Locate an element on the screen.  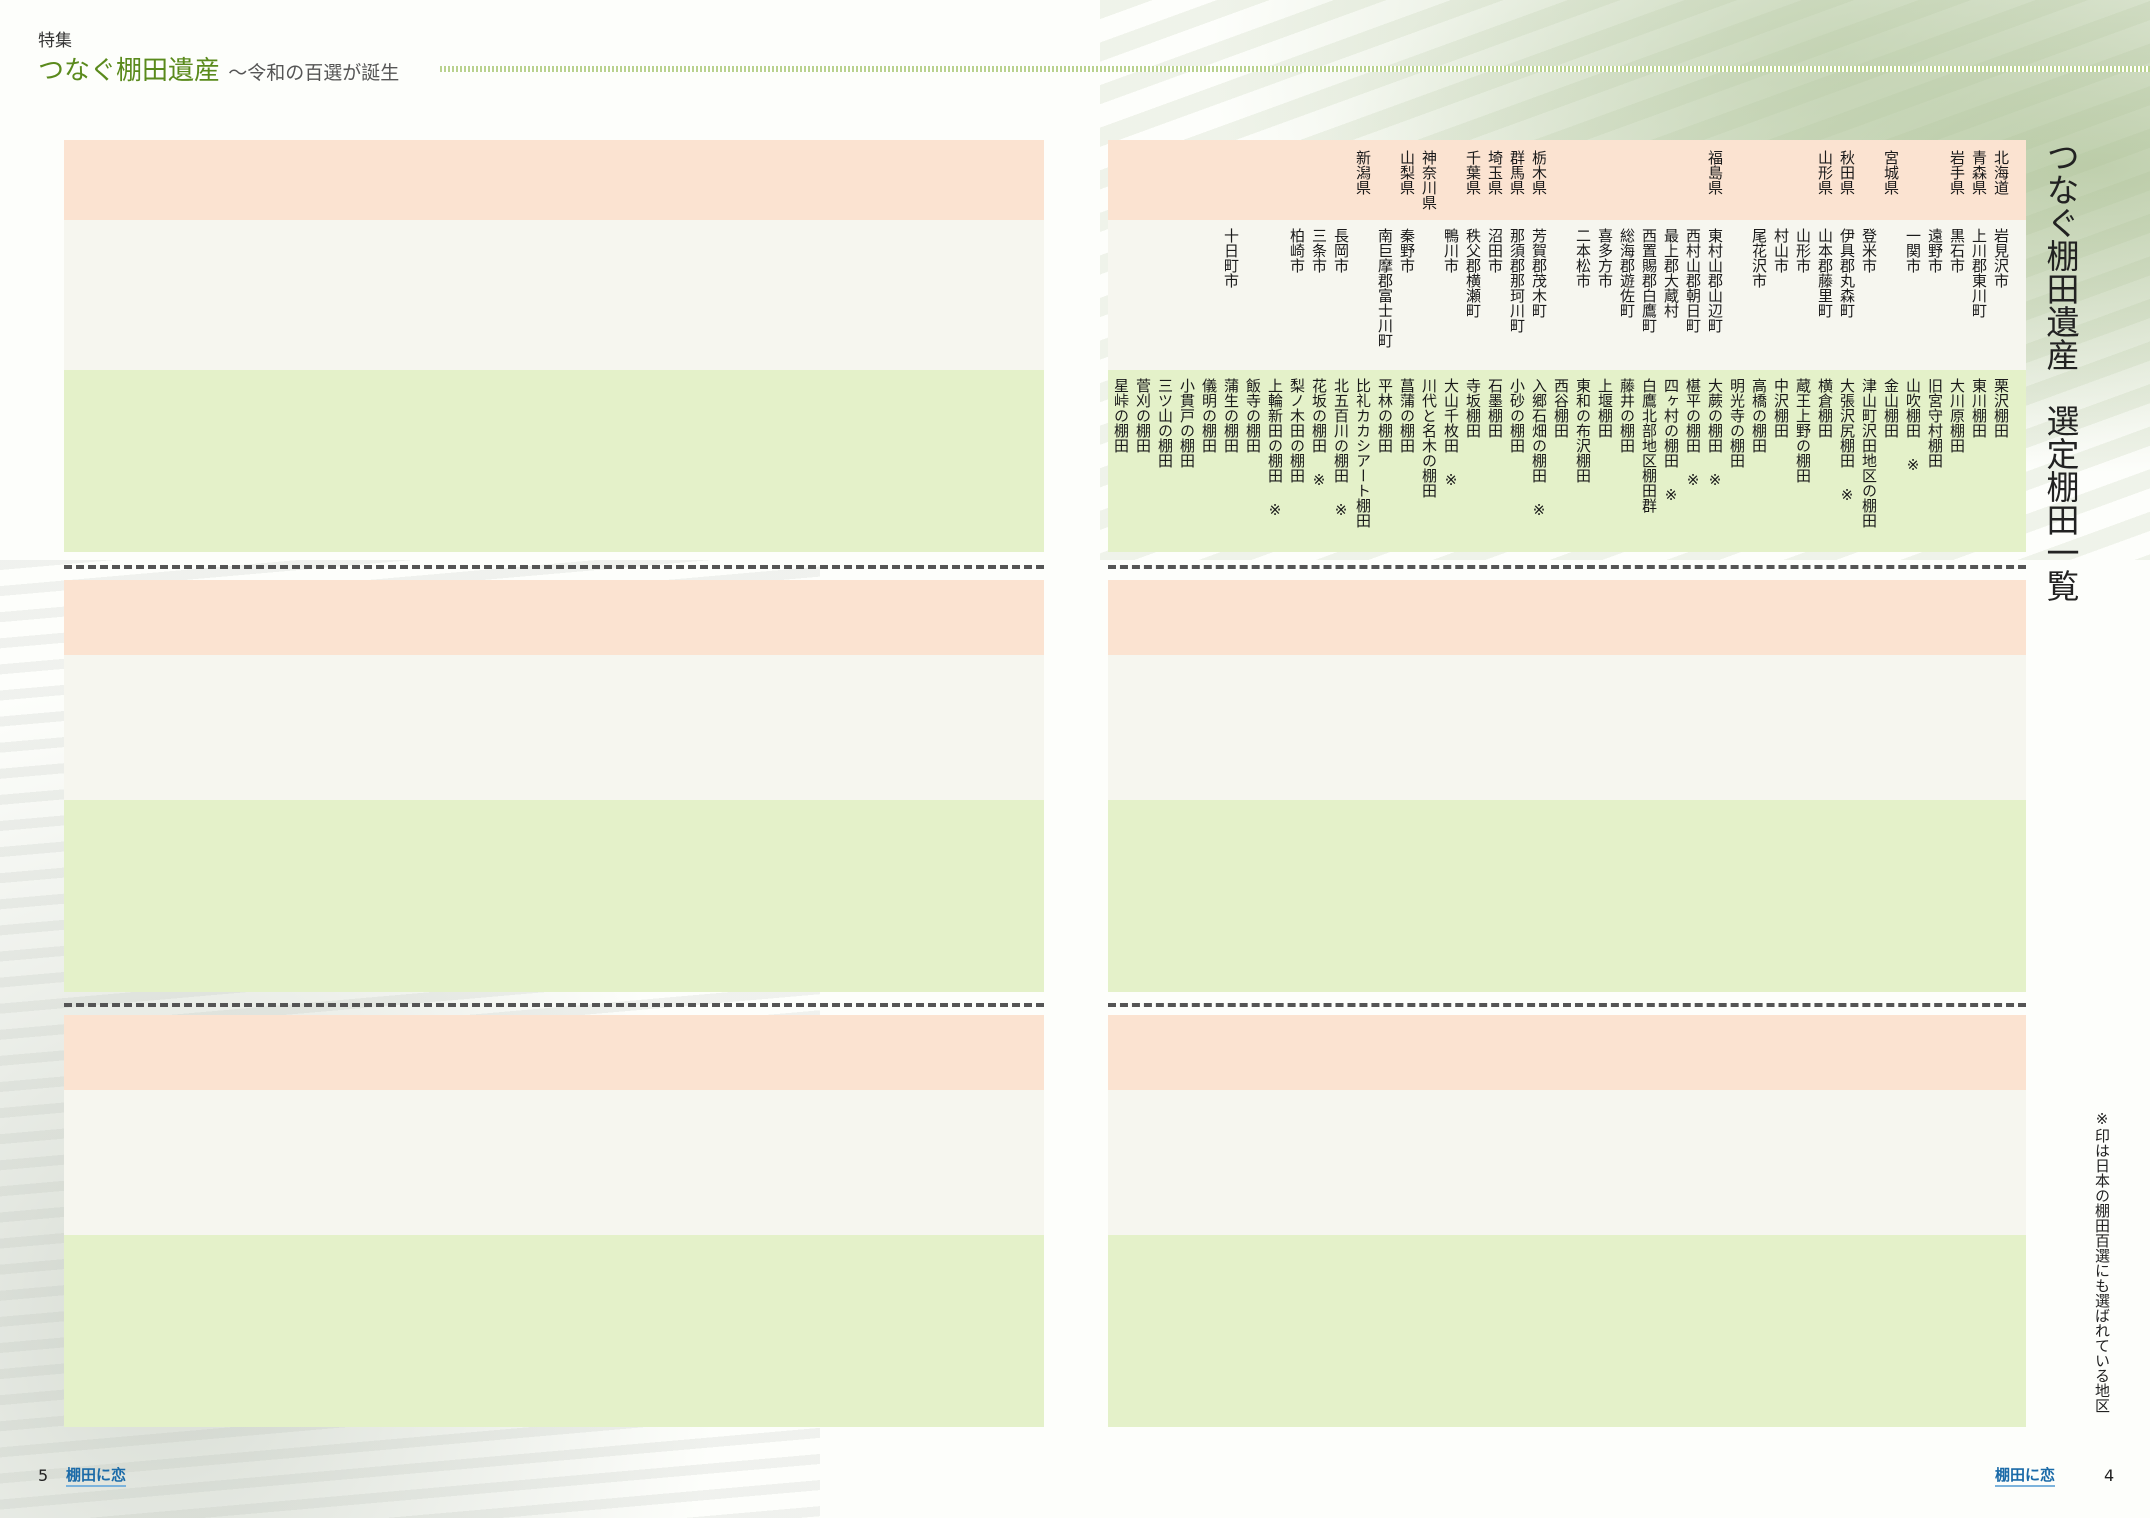
municipality-cell: 西置賜郡白鷹町 is located at coordinates (1649, 280).